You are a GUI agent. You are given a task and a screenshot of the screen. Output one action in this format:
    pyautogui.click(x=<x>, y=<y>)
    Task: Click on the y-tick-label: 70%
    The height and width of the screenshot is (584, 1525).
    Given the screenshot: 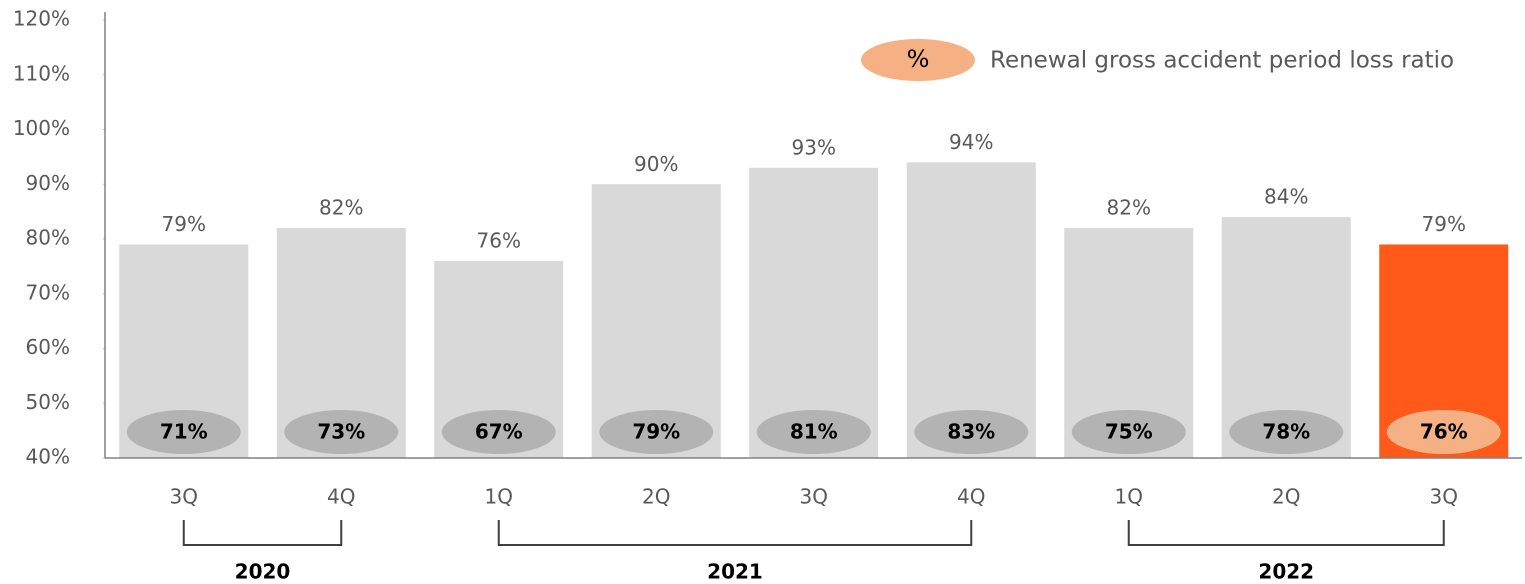 What is the action you would take?
    pyautogui.click(x=48, y=292)
    